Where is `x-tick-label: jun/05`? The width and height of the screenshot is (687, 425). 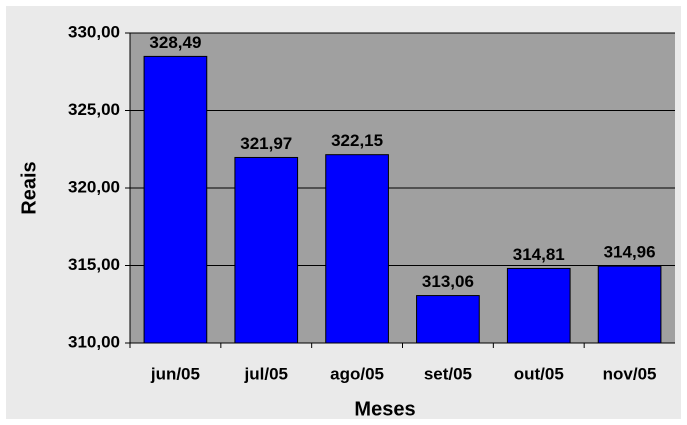 x-tick-label: jun/05 is located at coordinates (175, 373).